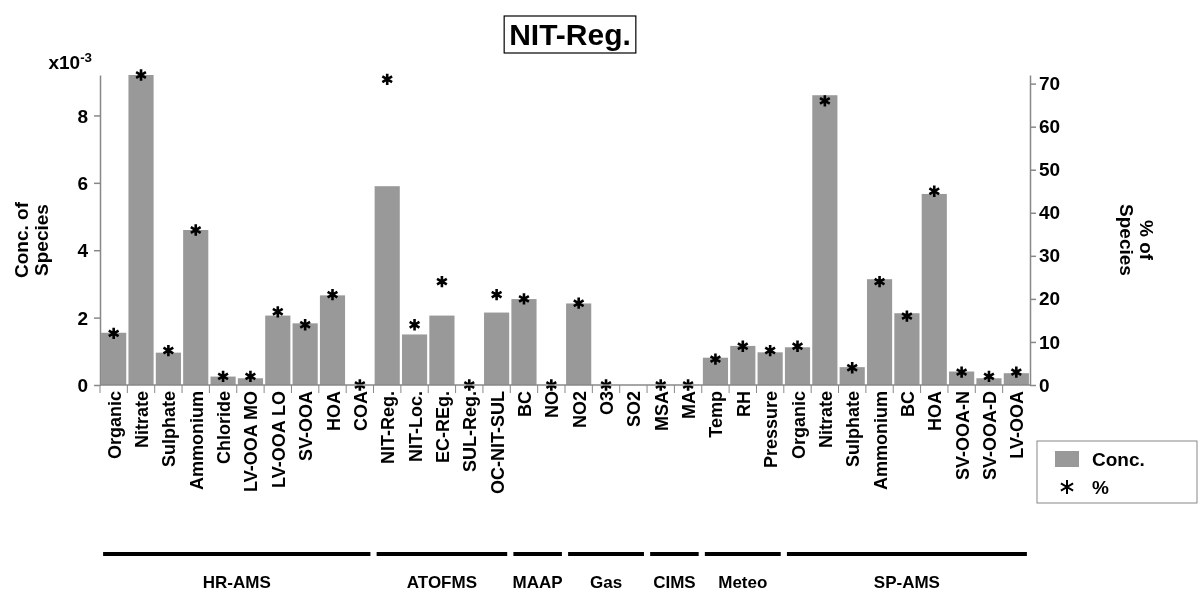 The image size is (1199, 595). What do you see at coordinates (83, 251) in the screenshot?
I see `y-tick-label: 4` at bounding box center [83, 251].